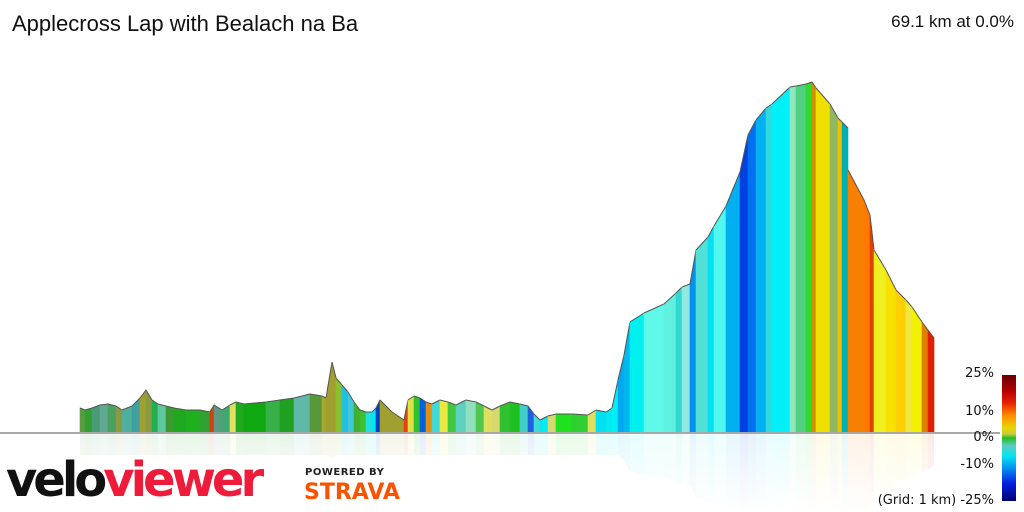  I want to click on legend-label-minus25: -25%, so click(977, 500).